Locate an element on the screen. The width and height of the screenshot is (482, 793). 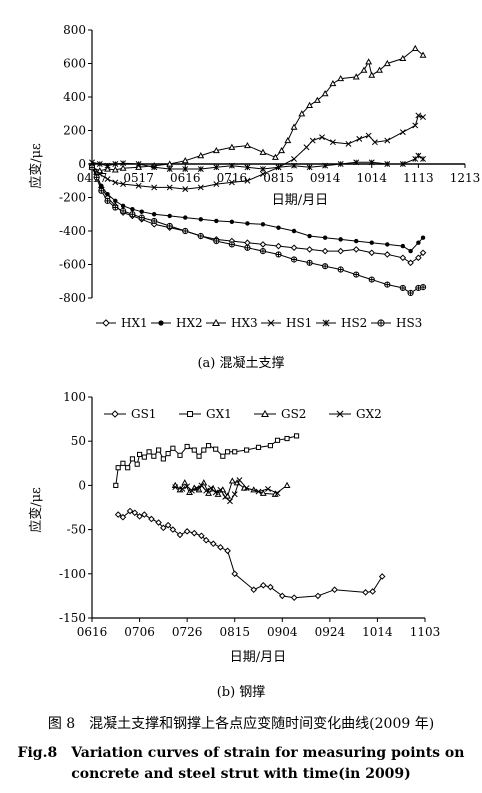
chart-a-legend-label-HX1: HX1 is located at coordinates (134, 323).